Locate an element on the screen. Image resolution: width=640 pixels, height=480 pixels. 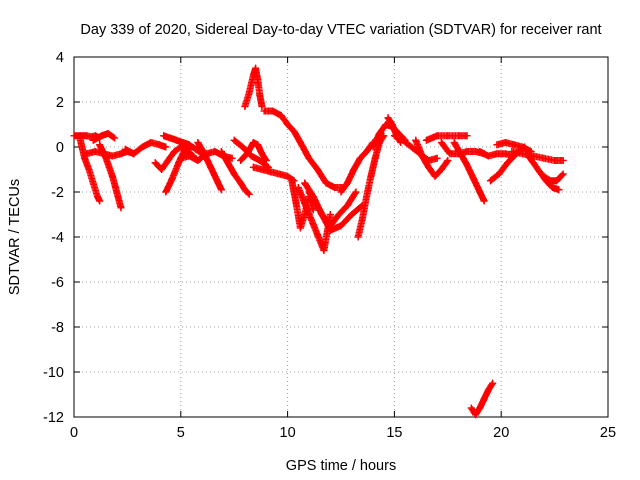
series-arc-e6 is located at coordinates (482, 399).